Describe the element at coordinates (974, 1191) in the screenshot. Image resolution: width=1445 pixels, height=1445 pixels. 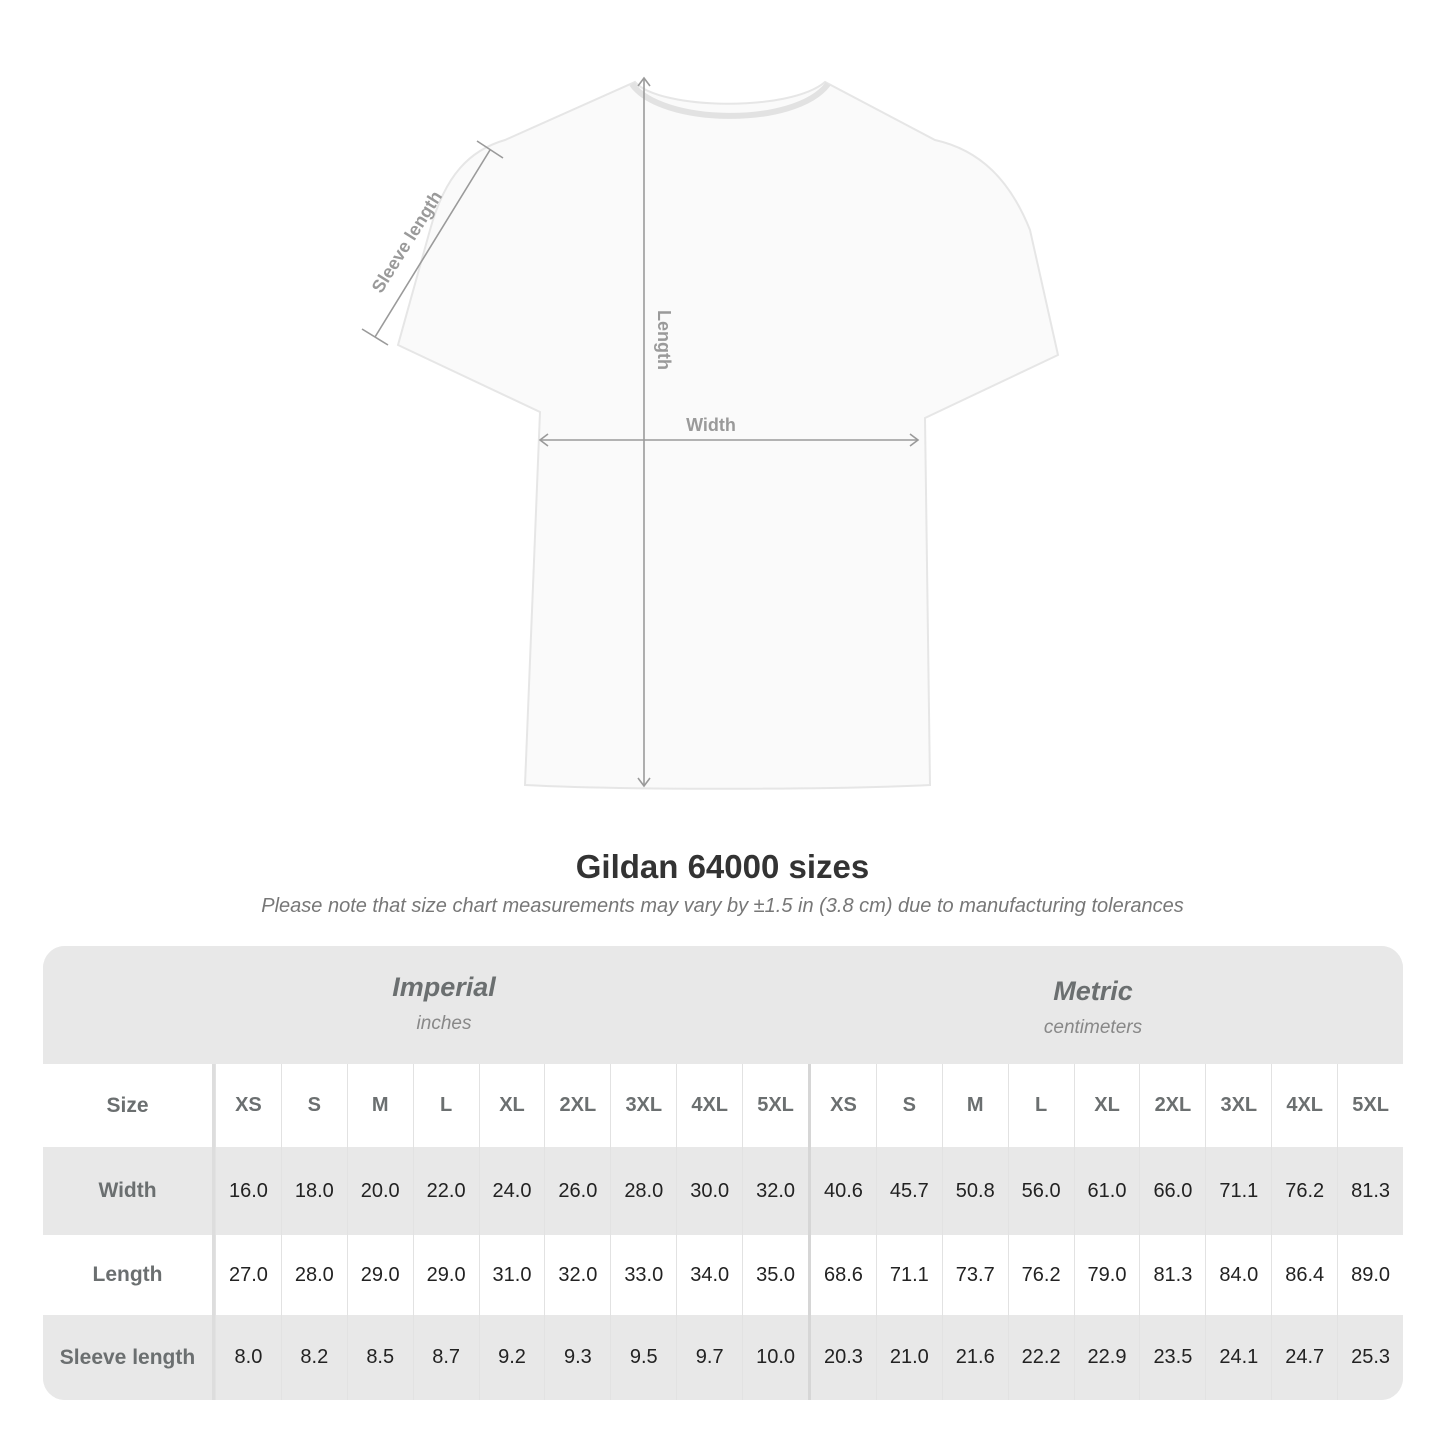
I see `metric-cell: 50.8` at that location.